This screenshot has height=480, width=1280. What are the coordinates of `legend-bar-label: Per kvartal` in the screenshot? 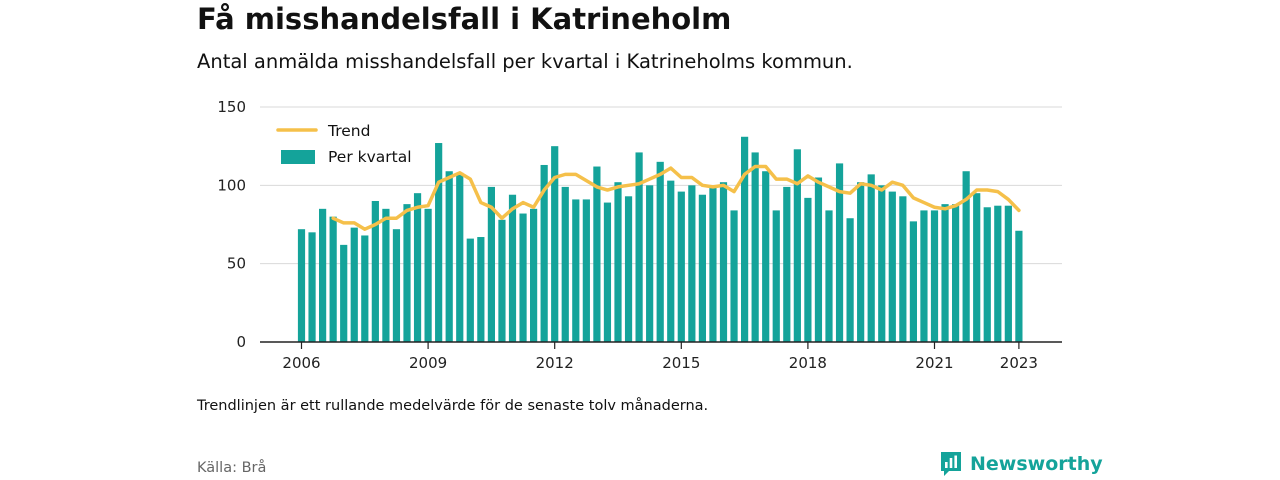 It's located at (370, 157).